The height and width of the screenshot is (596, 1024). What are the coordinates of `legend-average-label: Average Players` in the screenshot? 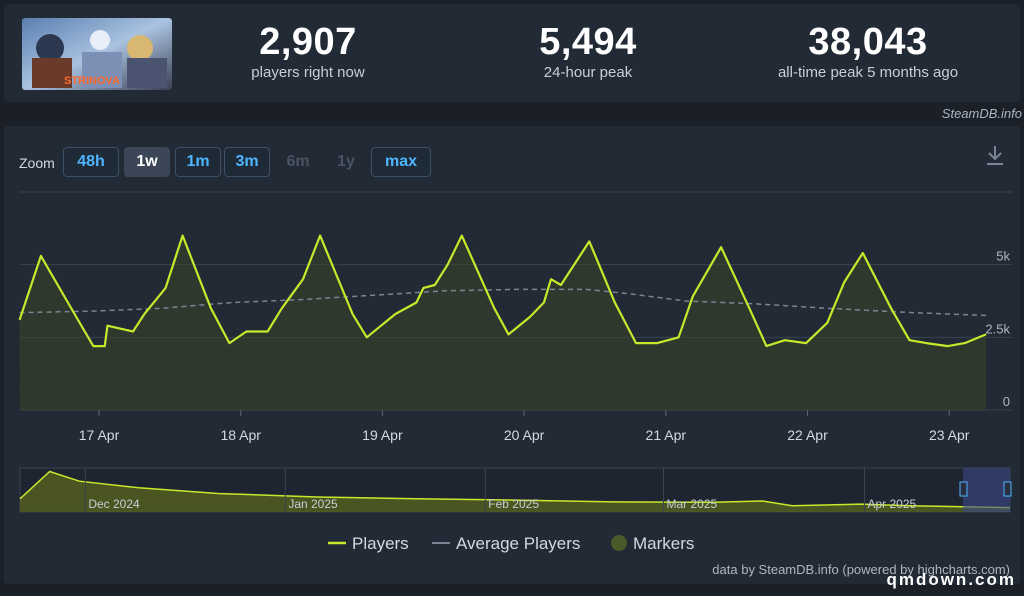 It's located at (518, 543).